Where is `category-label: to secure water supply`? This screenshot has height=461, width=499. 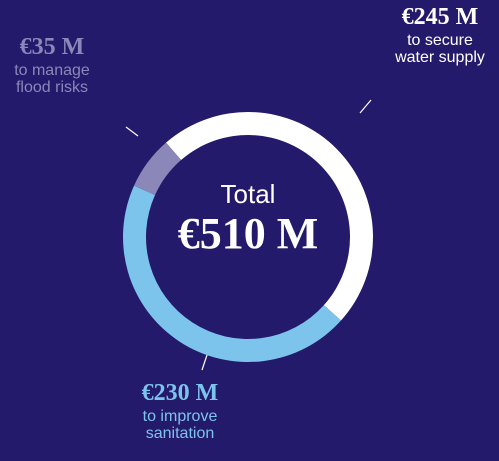
category-label: to secure water supply is located at coordinates (440, 49).